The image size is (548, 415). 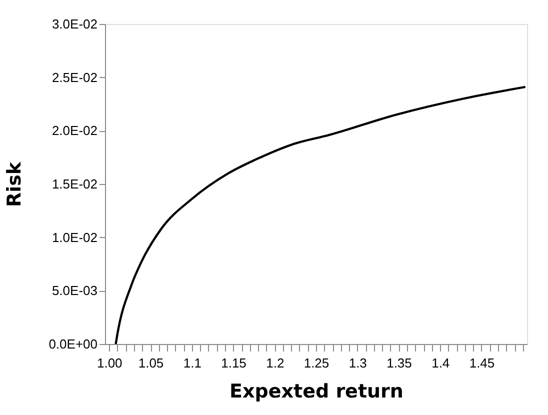 What do you see at coordinates (482, 363) in the screenshot?
I see `x-tick-label: 1.45` at bounding box center [482, 363].